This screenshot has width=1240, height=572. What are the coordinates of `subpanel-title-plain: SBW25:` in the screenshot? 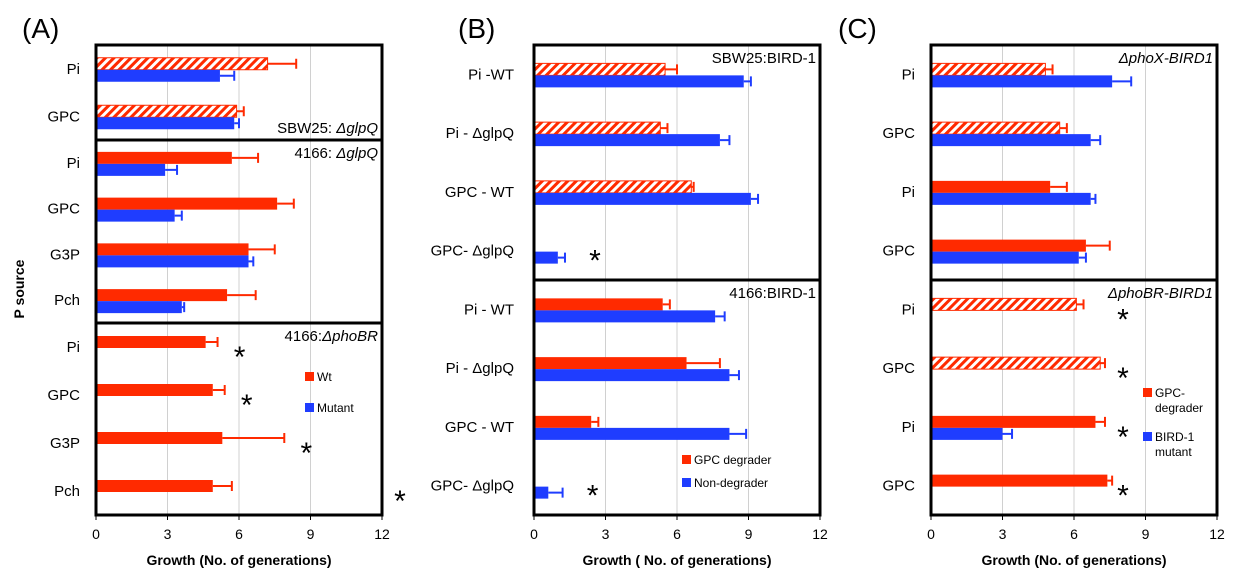 It's located at (306, 128).